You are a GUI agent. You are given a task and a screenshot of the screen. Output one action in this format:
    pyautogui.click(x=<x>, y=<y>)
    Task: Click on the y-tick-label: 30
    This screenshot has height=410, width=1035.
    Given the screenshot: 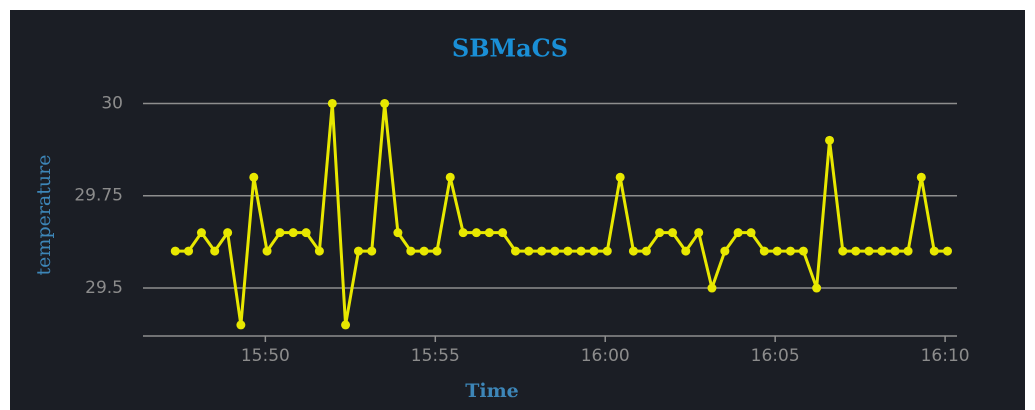 What is the action you would take?
    pyautogui.click(x=112, y=103)
    